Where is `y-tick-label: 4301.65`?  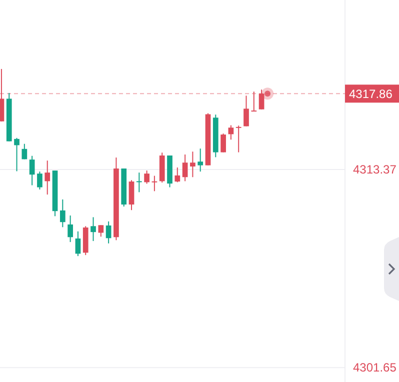
y-tick-label: 4301.65 is located at coordinates (375, 367).